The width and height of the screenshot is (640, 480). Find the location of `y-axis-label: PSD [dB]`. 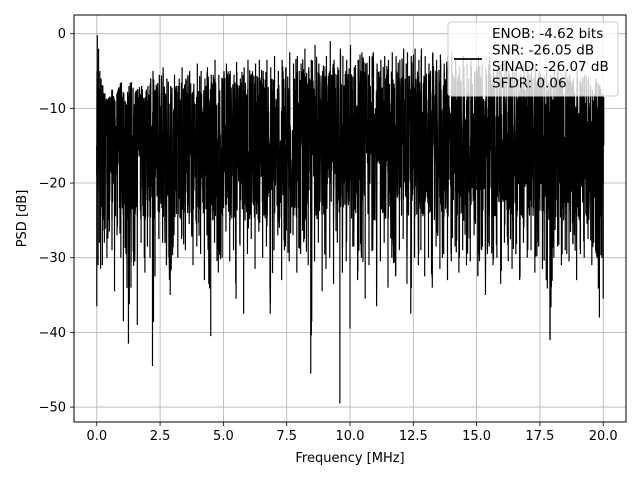

y-axis-label: PSD [dB] is located at coordinates (22, 219).